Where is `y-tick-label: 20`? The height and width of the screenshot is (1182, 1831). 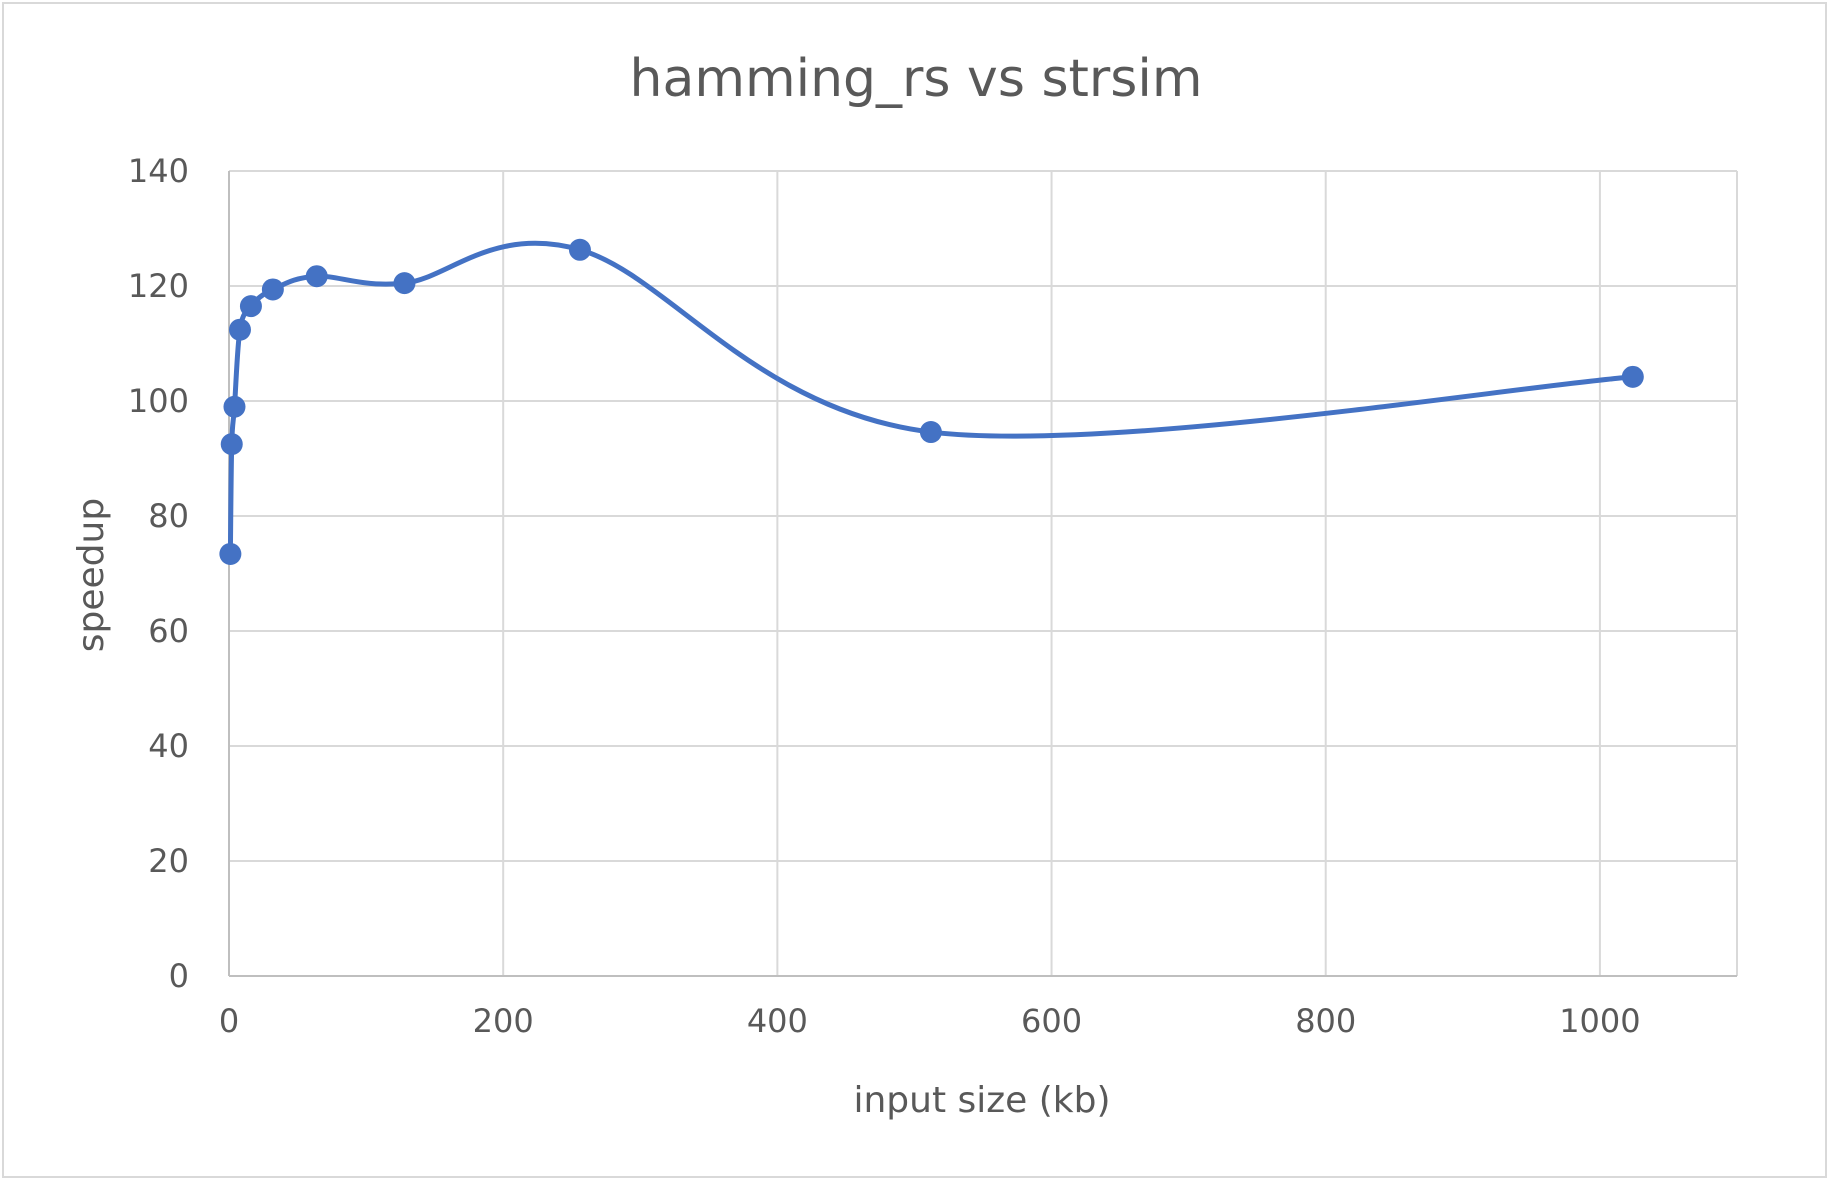
y-tick-label: 20 is located at coordinates (168, 861).